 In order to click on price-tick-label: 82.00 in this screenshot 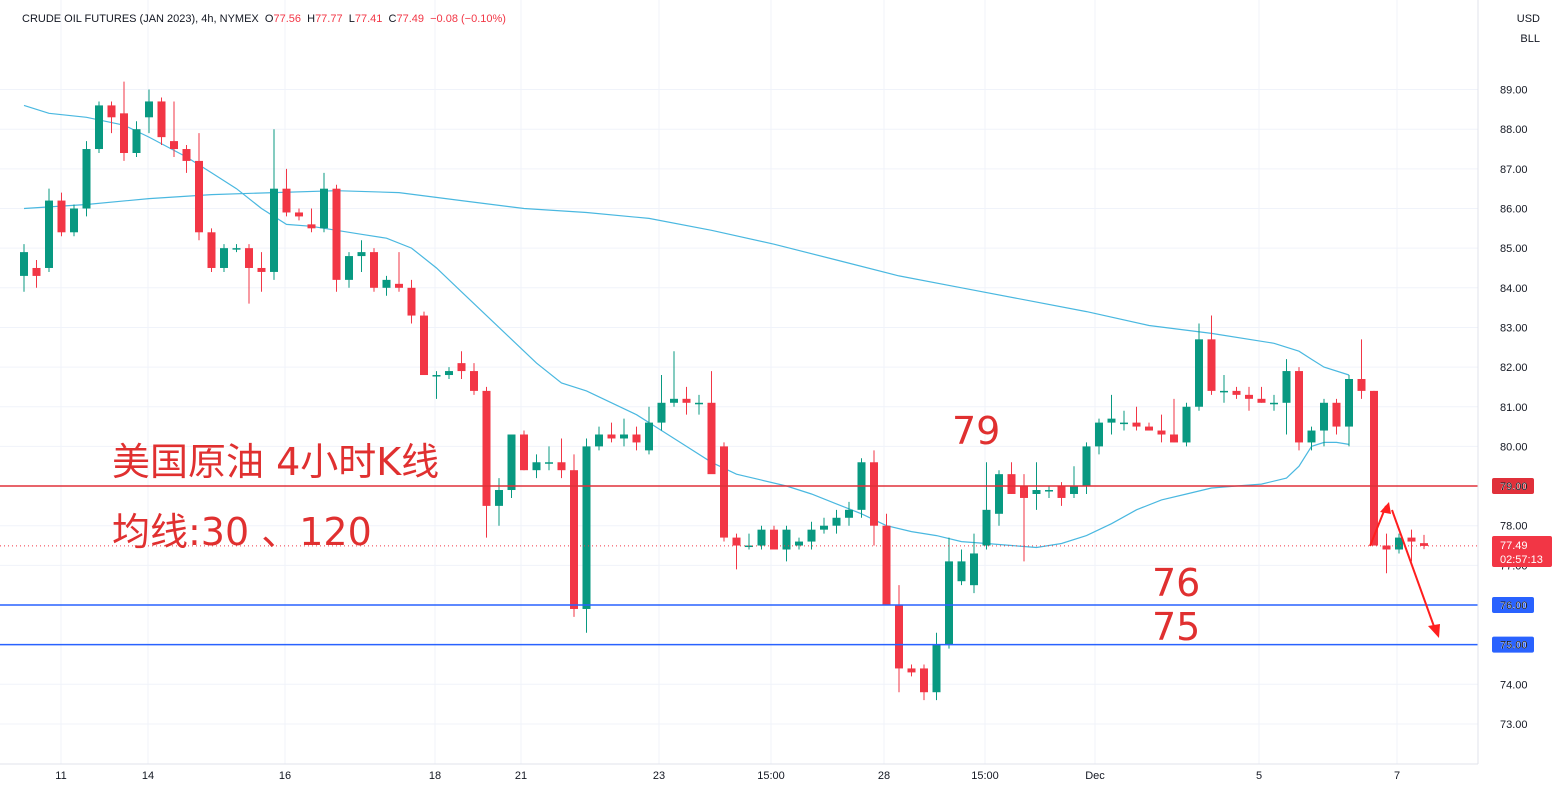, I will do `click(1514, 368)`.